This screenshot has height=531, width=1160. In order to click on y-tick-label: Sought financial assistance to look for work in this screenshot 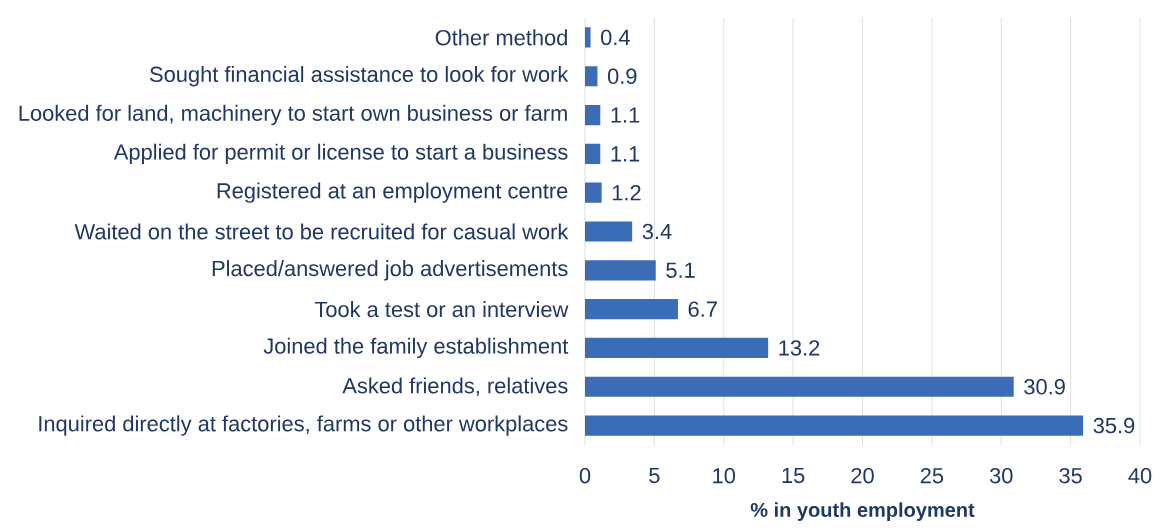, I will do `click(359, 76)`.